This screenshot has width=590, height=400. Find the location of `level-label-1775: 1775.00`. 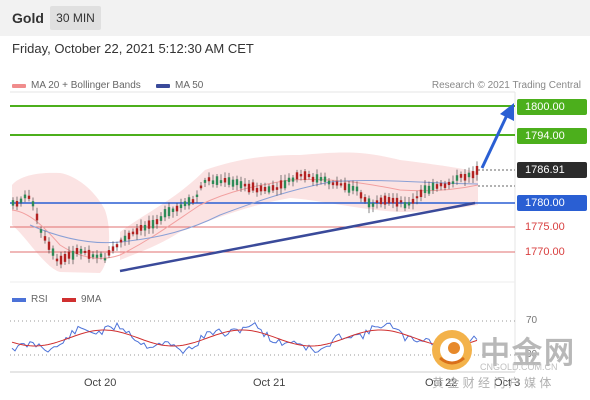

level-label-1775: 1775.00 is located at coordinates (545, 227).